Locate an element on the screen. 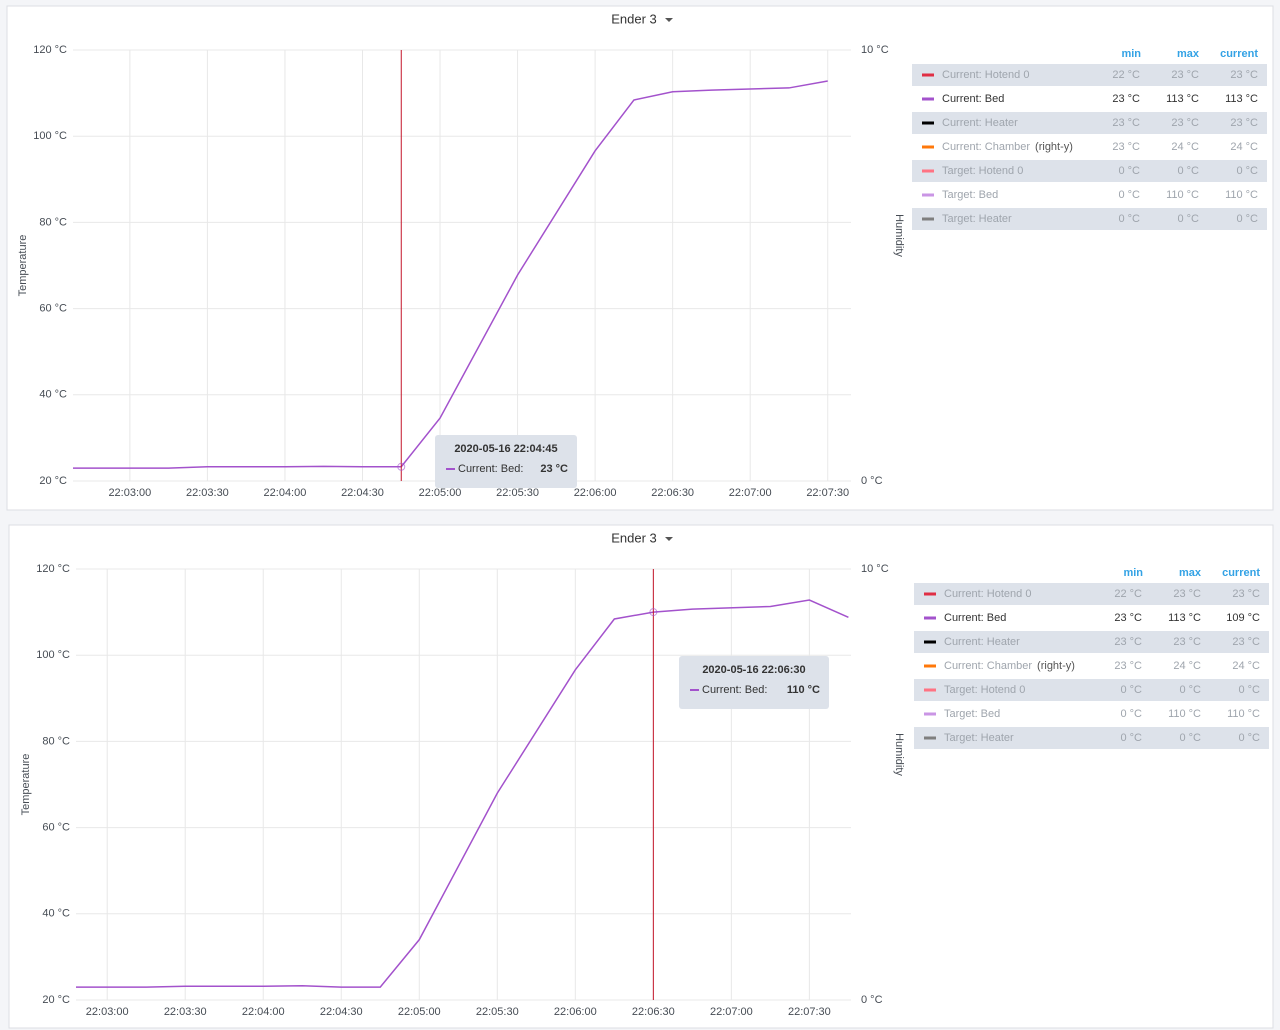  y2-axis-label: Humidity is located at coordinates (899, 235).